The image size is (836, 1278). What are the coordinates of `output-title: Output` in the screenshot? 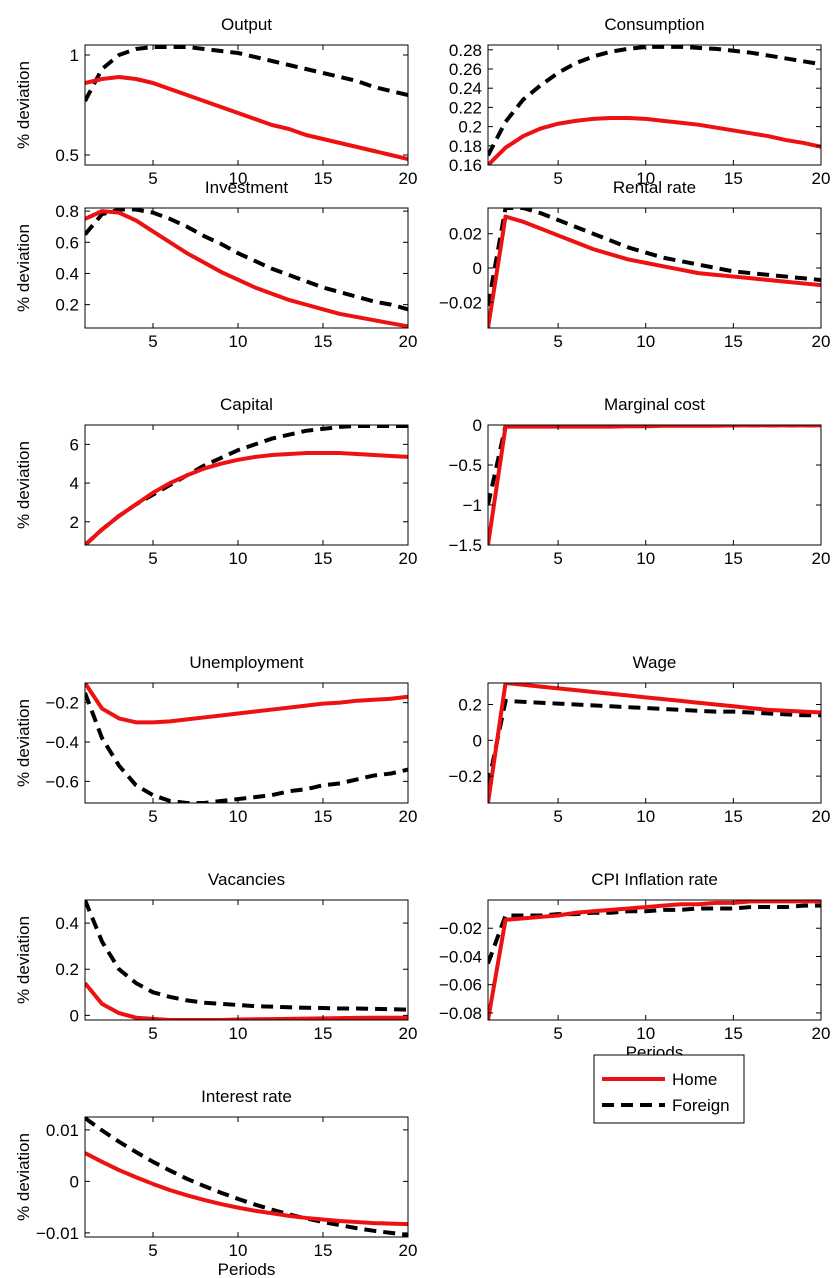 It's located at (246, 24).